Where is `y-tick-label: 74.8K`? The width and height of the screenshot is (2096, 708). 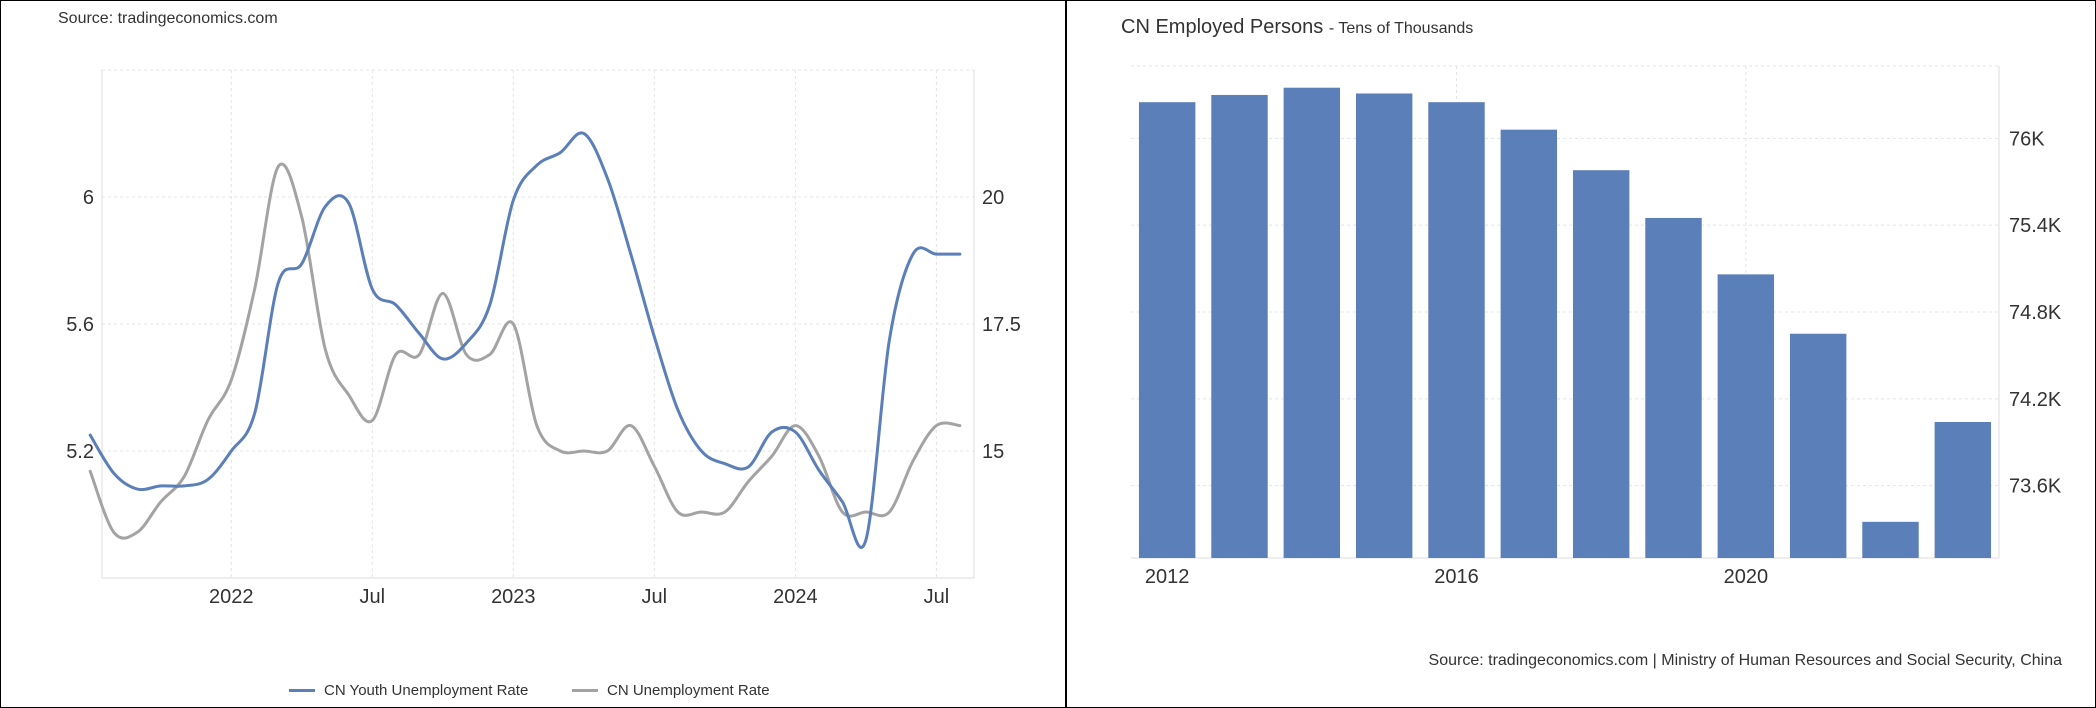
y-tick-label: 74.8K is located at coordinates (2035, 313).